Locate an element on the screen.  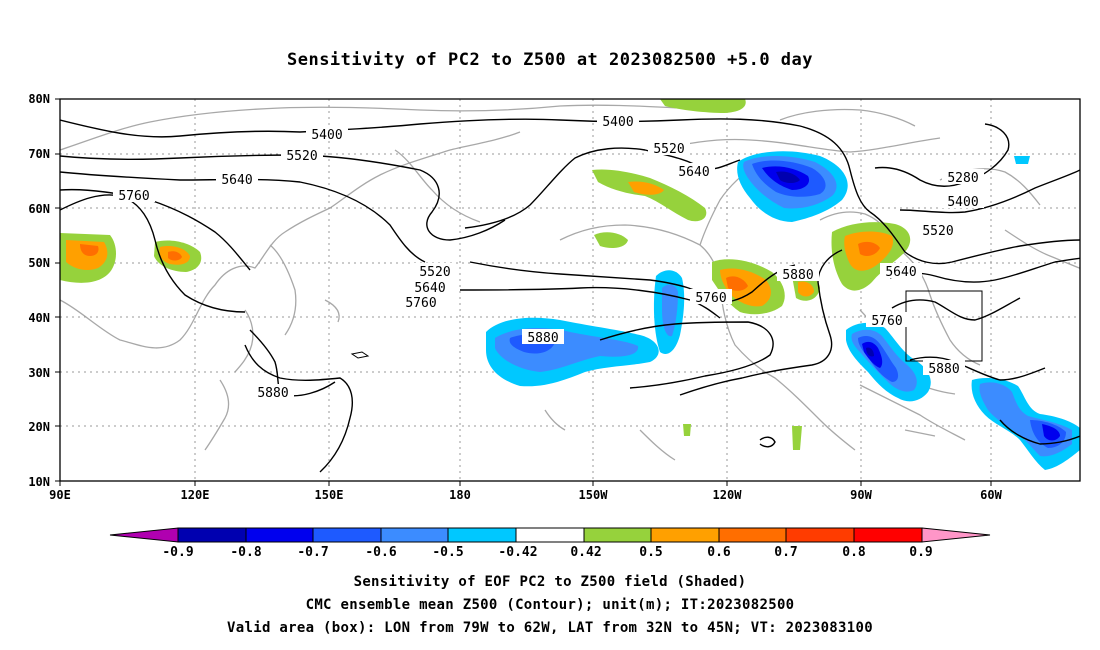
colorbar-label: 0.5 is located at coordinates (651, 552).